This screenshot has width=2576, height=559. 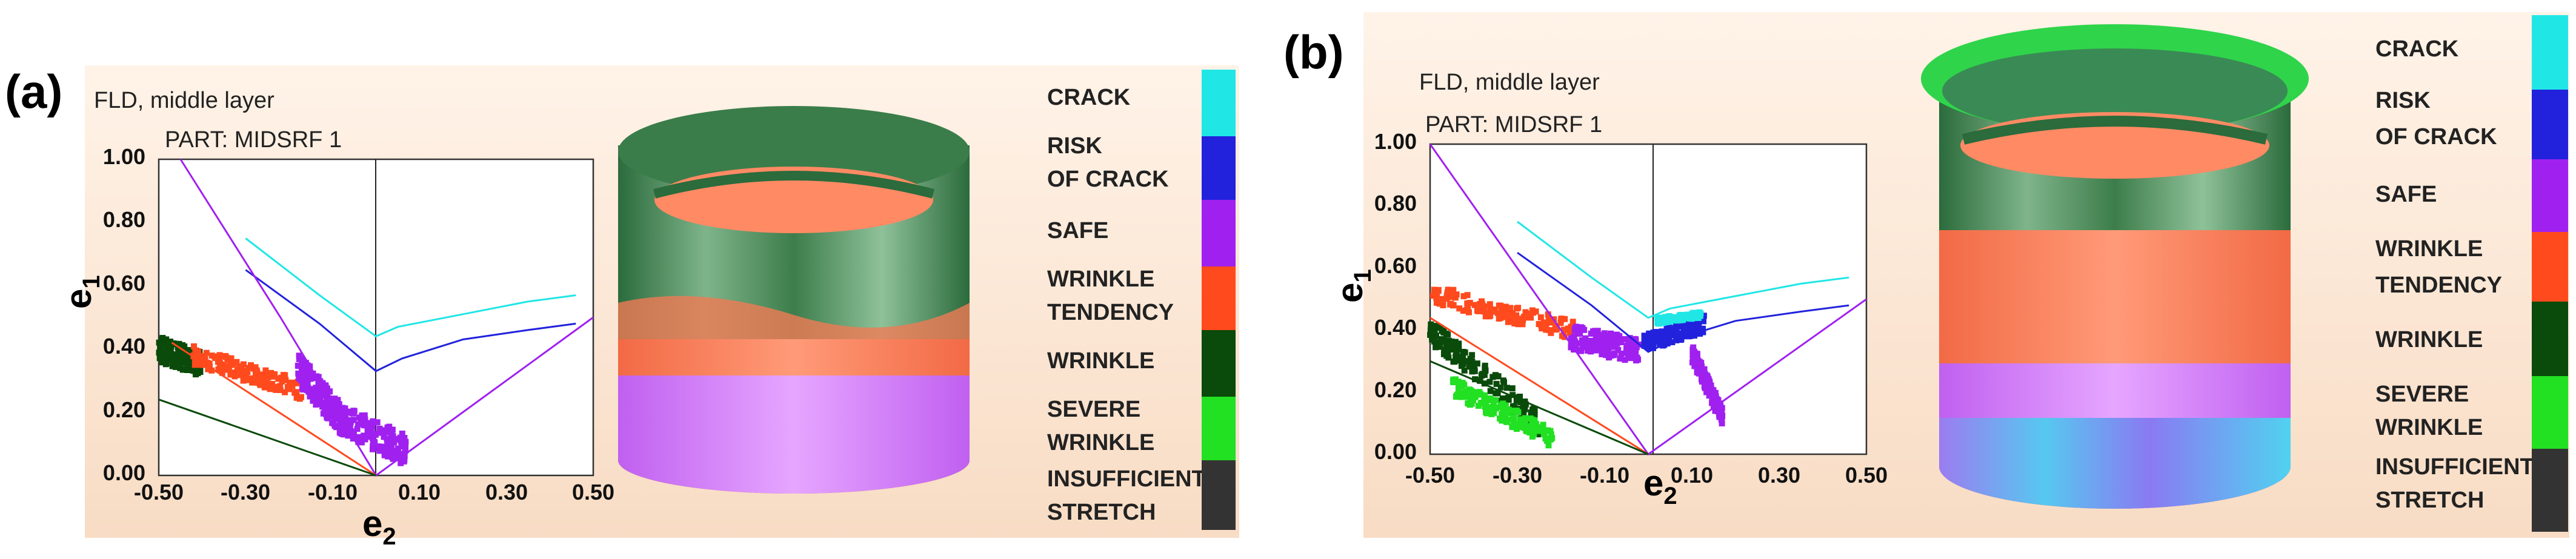 I want to click on legend-label: TENDENCY, so click(x=2438, y=285).